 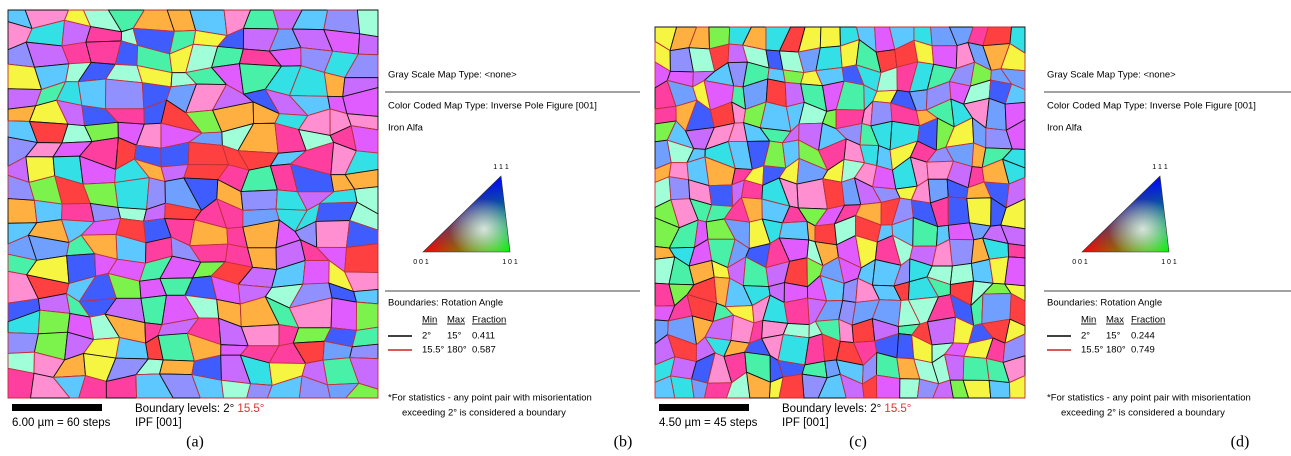 I want to click on table-cell: 0.749, so click(x=1143, y=350).